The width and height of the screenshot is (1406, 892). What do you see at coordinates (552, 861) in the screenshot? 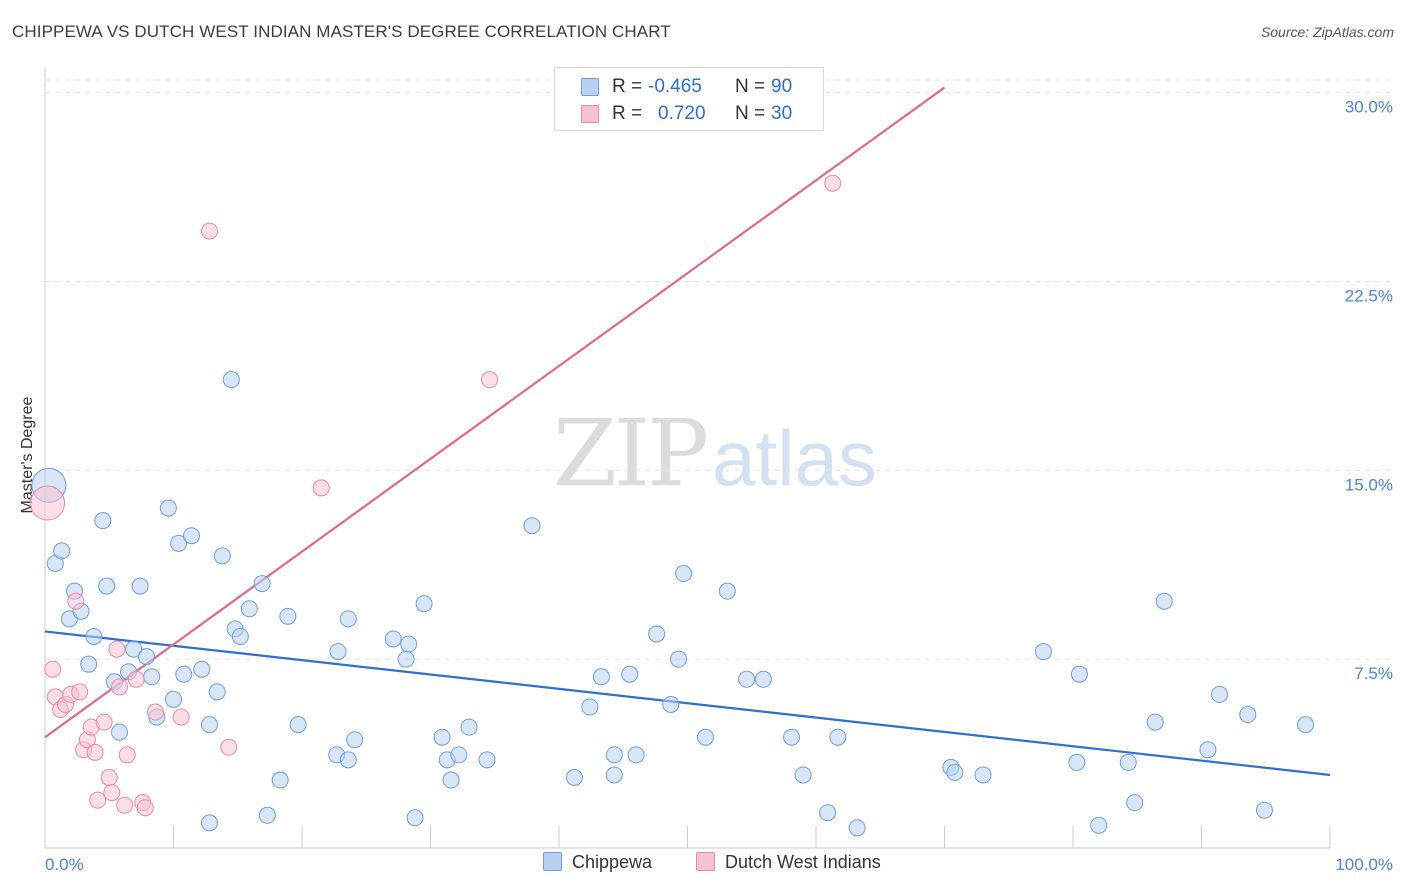
I see `chippewa-legend-swatch` at bounding box center [552, 861].